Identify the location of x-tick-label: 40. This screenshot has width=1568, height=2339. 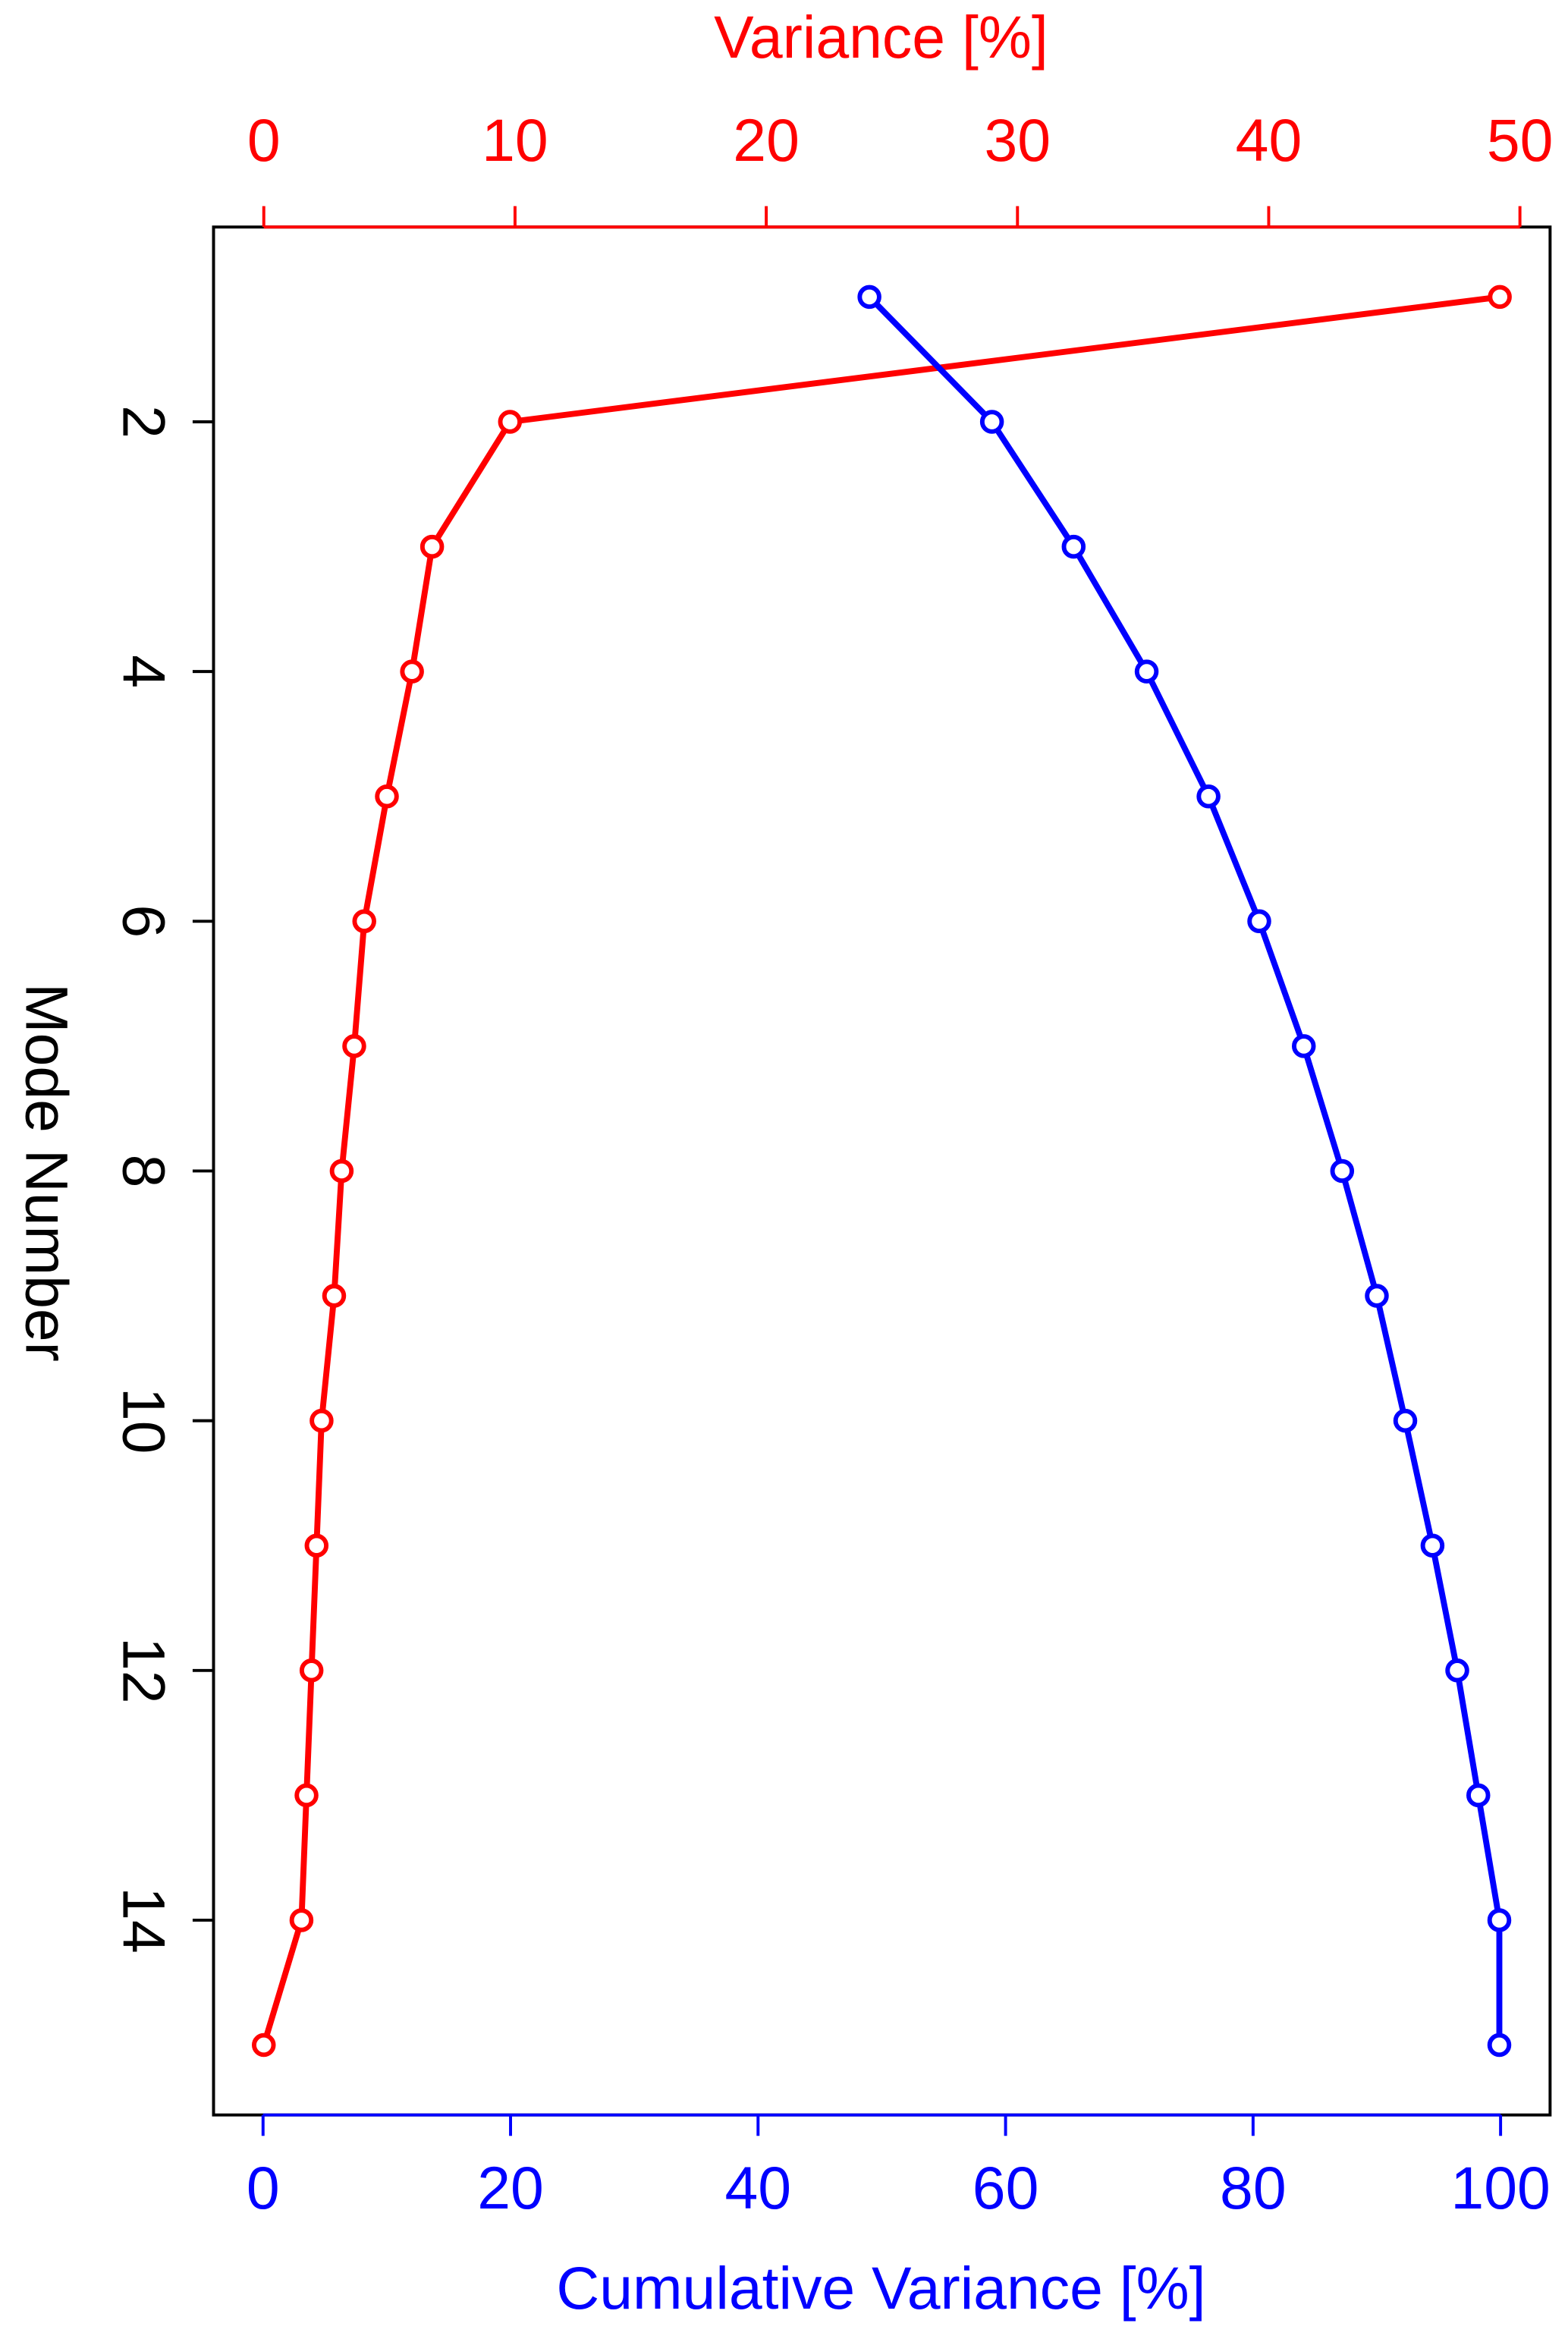
(759, 2188).